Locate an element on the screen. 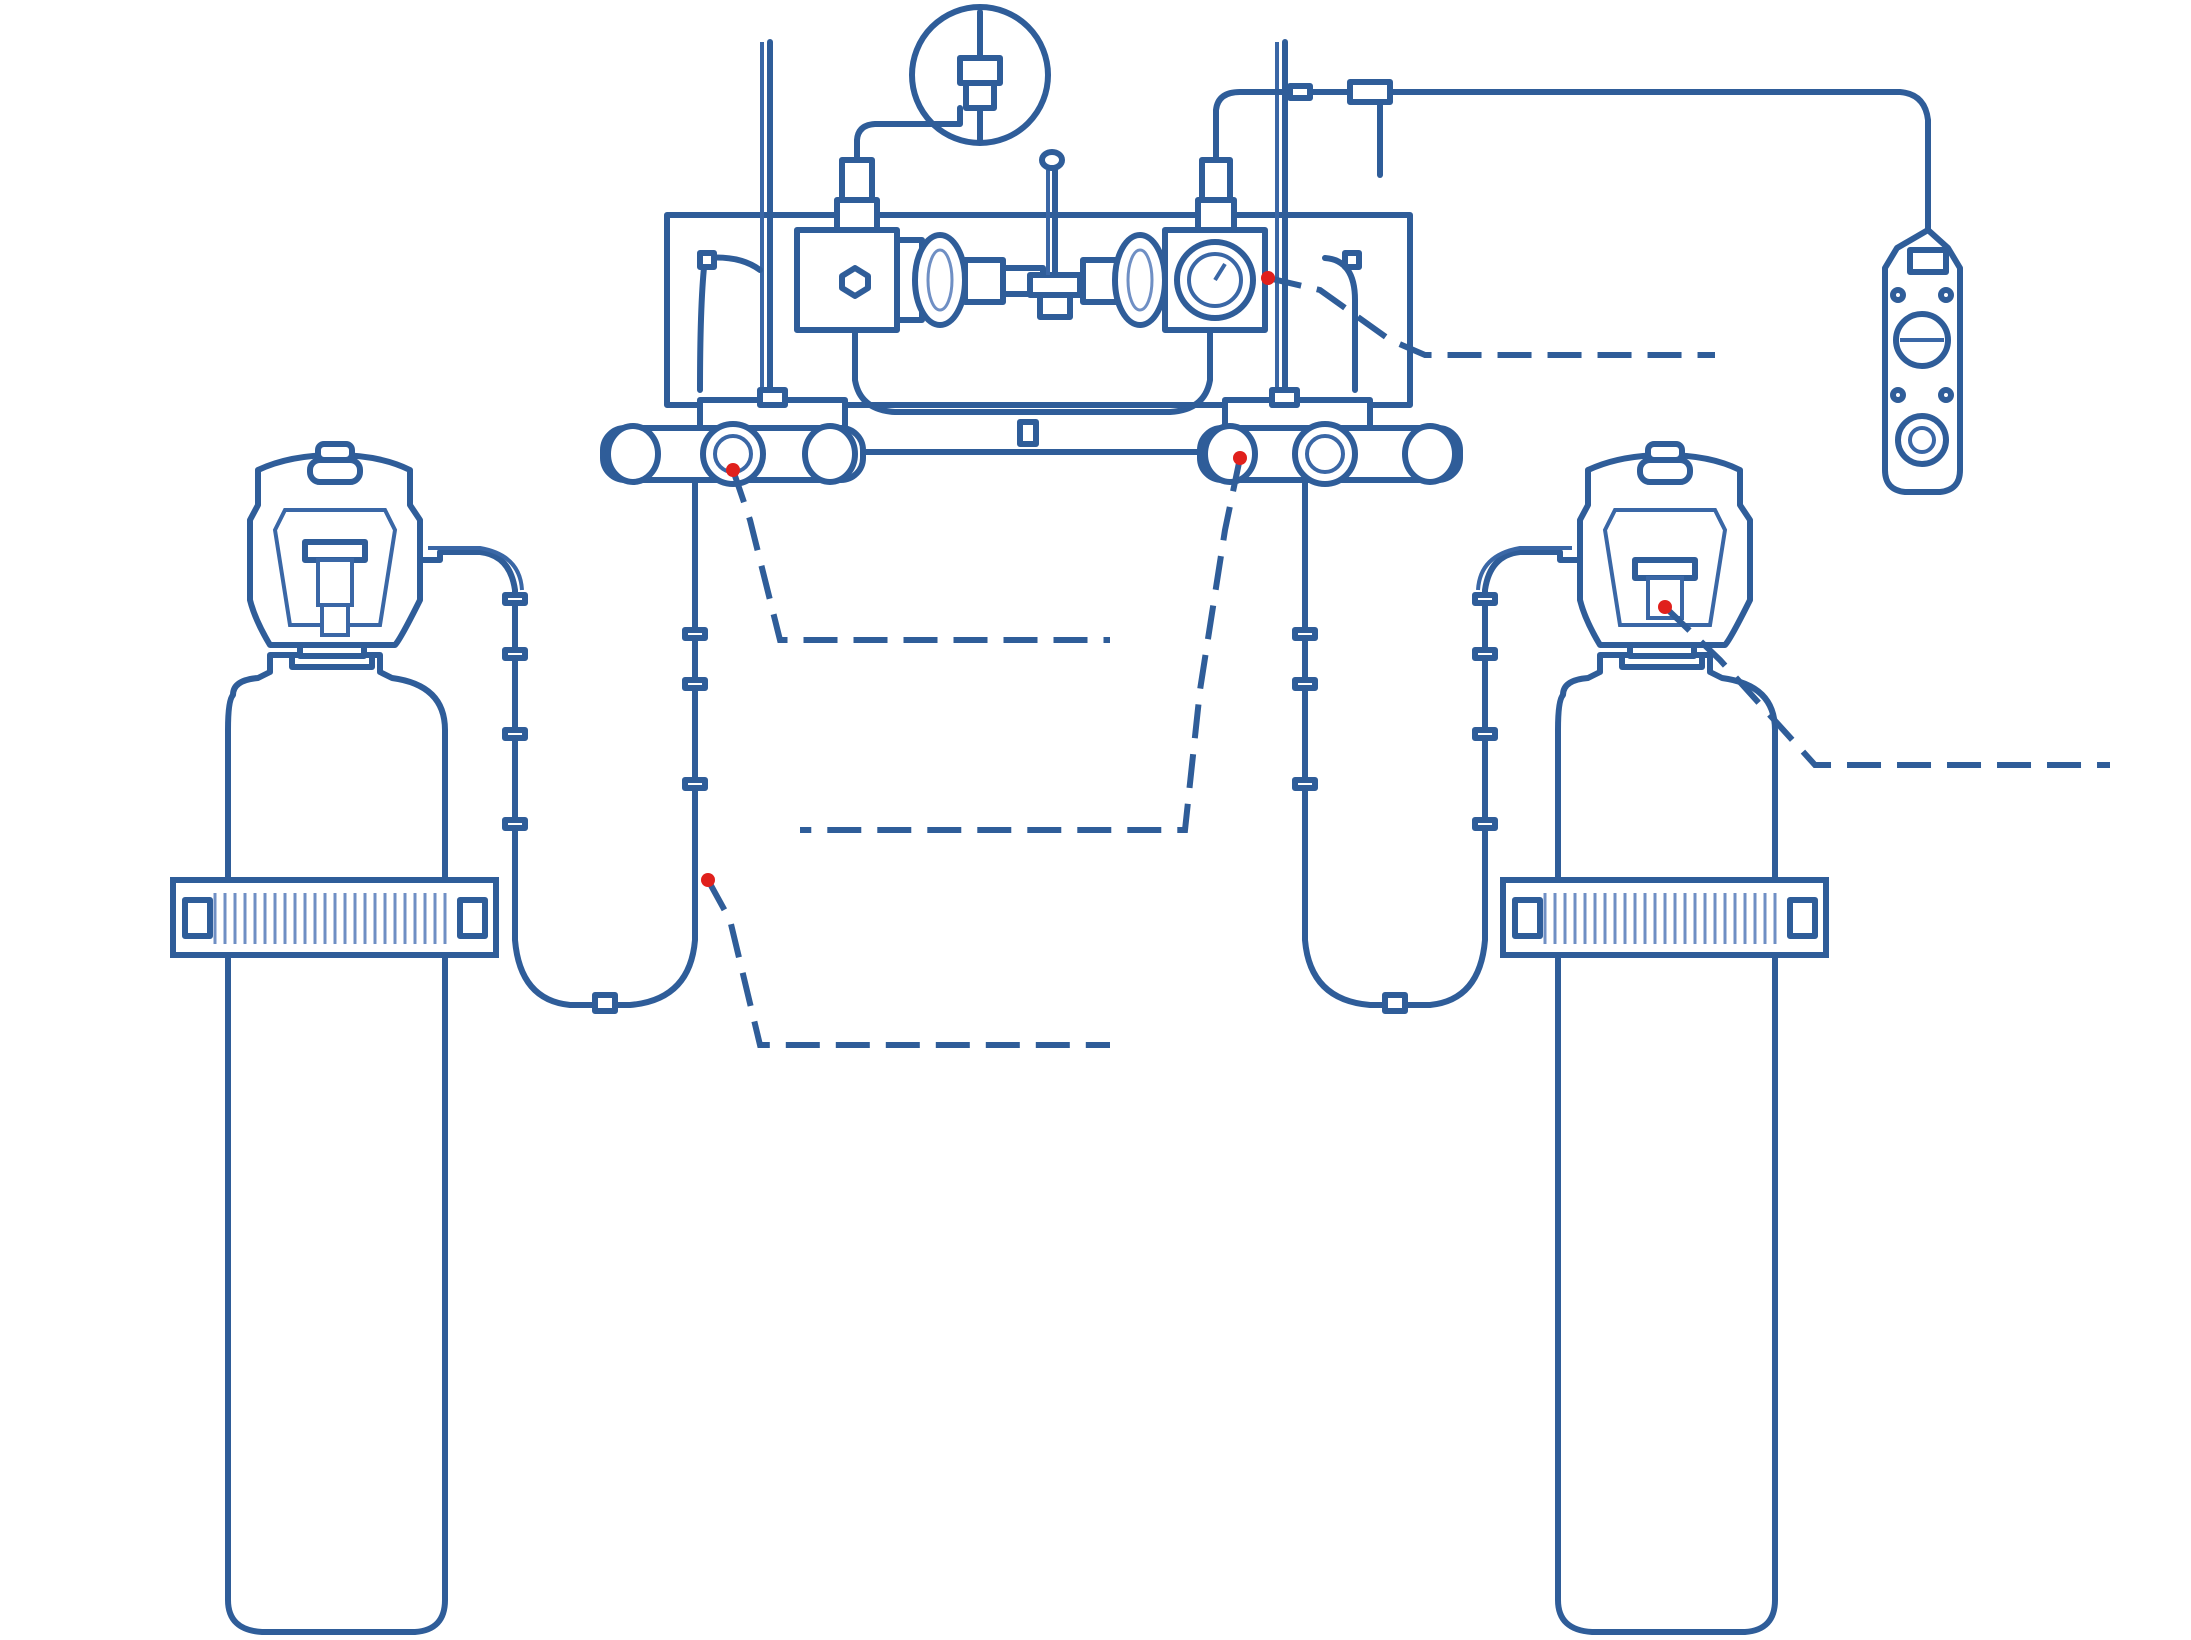  cylinder-valve-right is located at coordinates (1665, 544).